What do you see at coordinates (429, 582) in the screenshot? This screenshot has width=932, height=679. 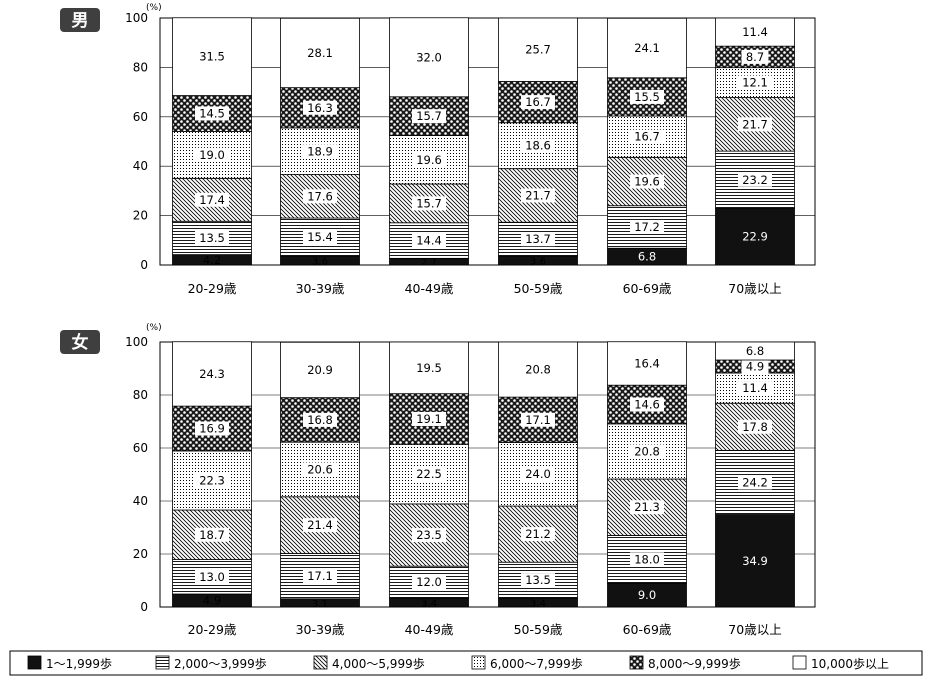 I see `data-label: 12.0` at bounding box center [429, 582].